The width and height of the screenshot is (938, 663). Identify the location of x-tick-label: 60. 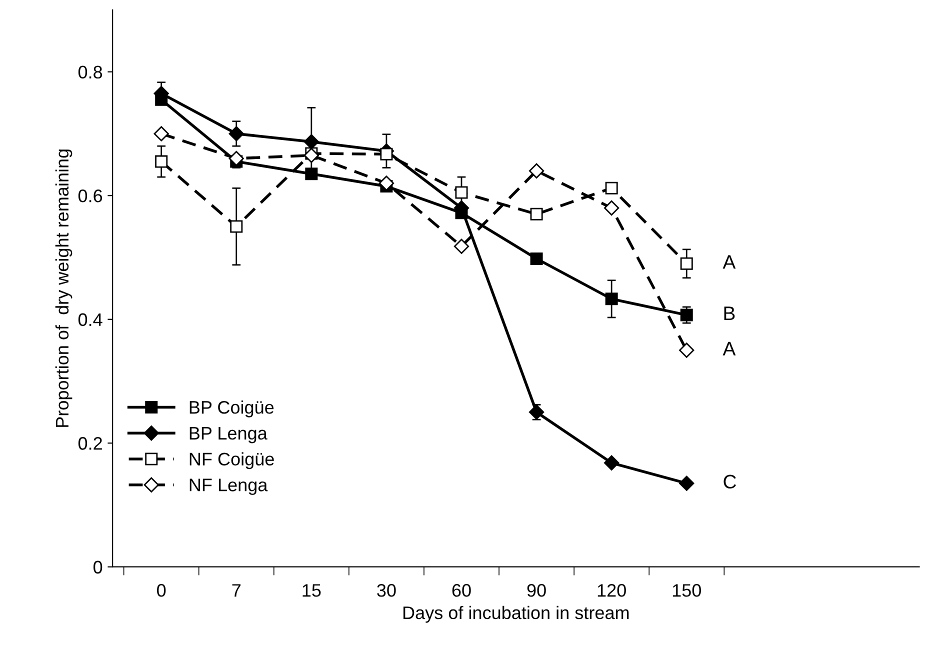
(461, 590).